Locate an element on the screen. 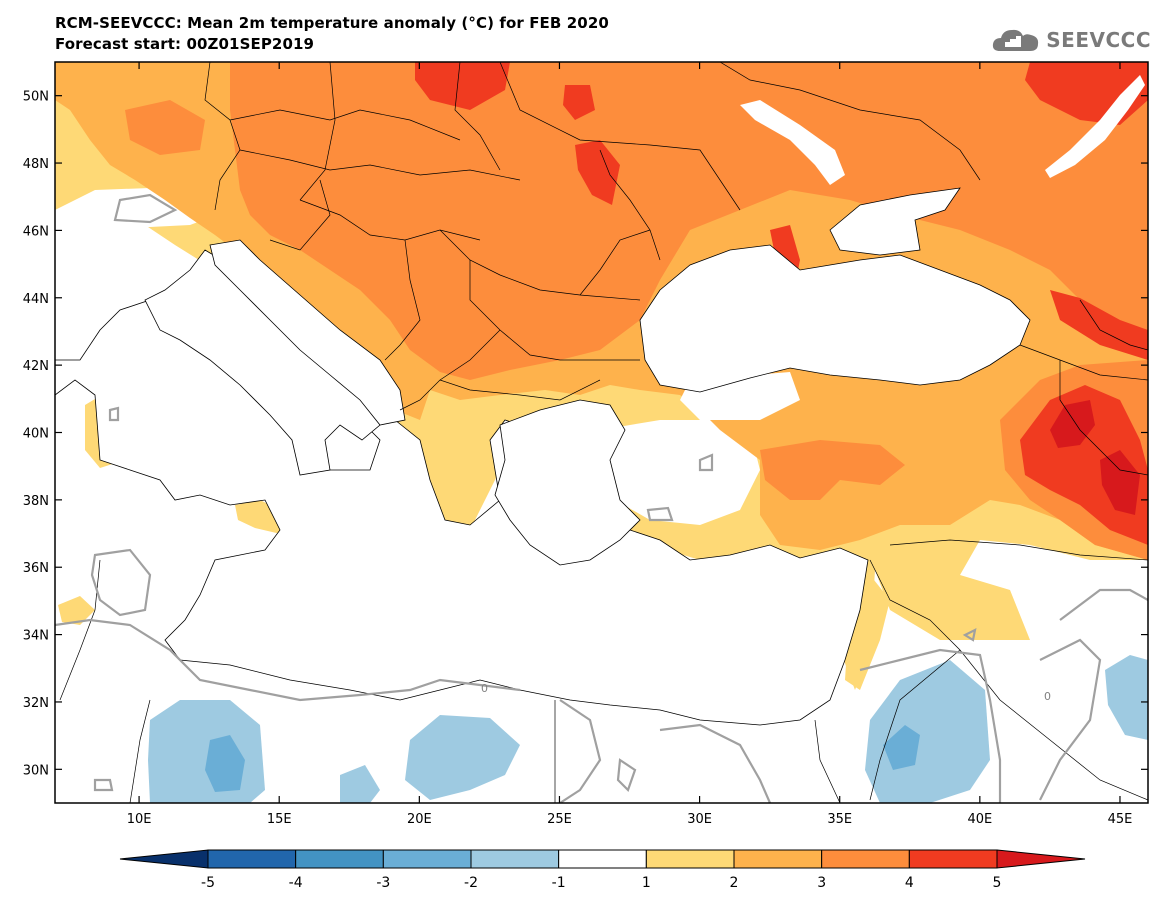  lat-tick-label-7: 36N is located at coordinates (36, 568).